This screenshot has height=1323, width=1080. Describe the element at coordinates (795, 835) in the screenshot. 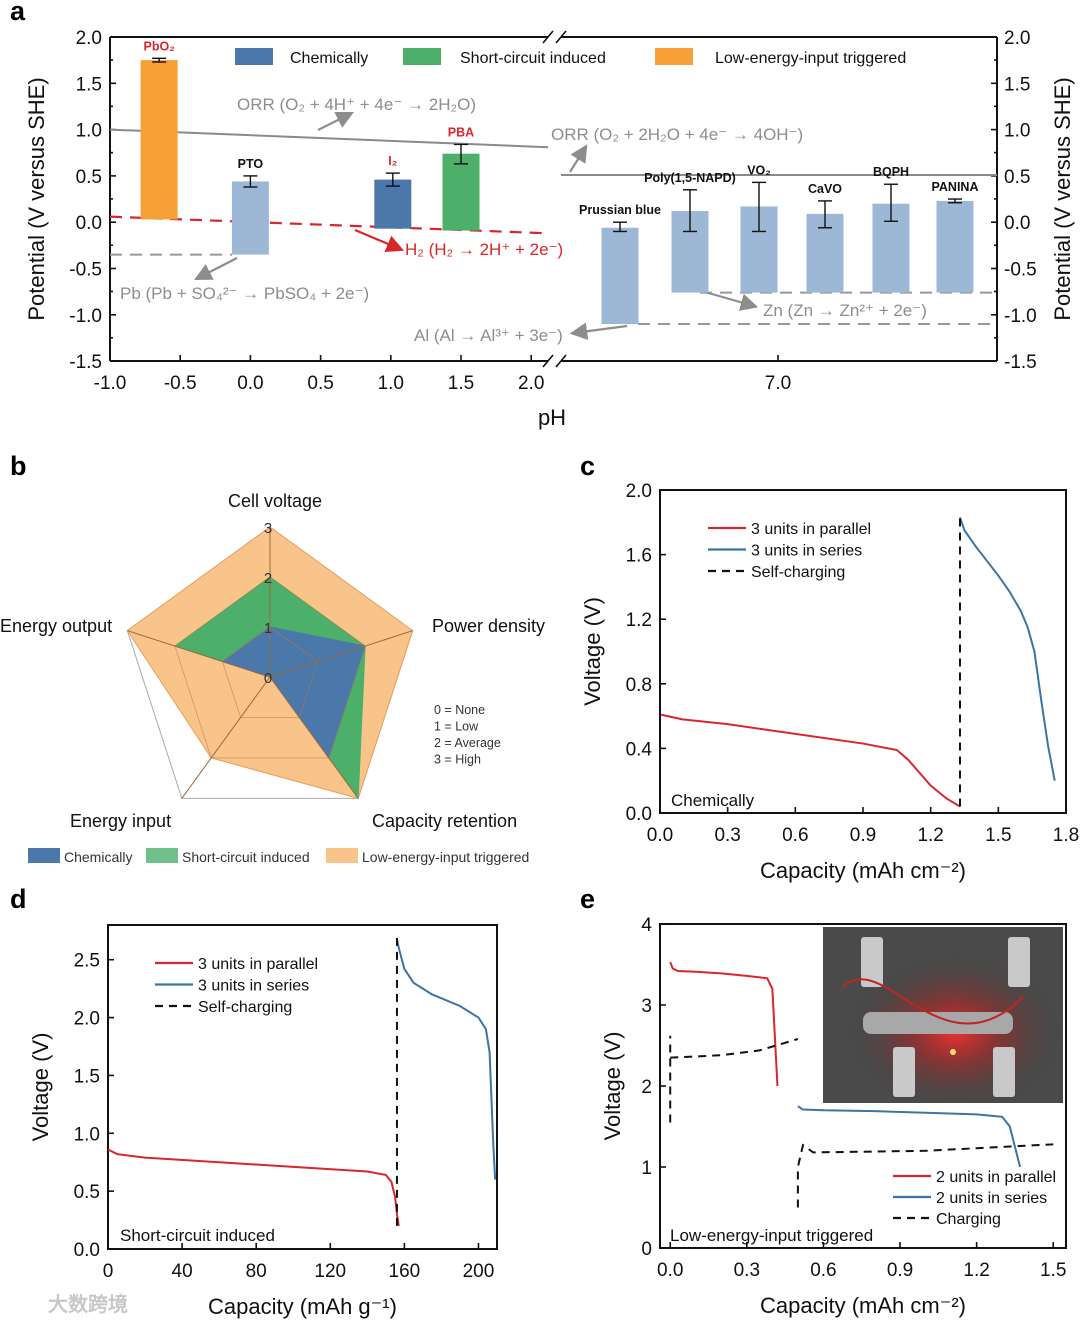

I see `x-tick-label: 0.6` at that location.